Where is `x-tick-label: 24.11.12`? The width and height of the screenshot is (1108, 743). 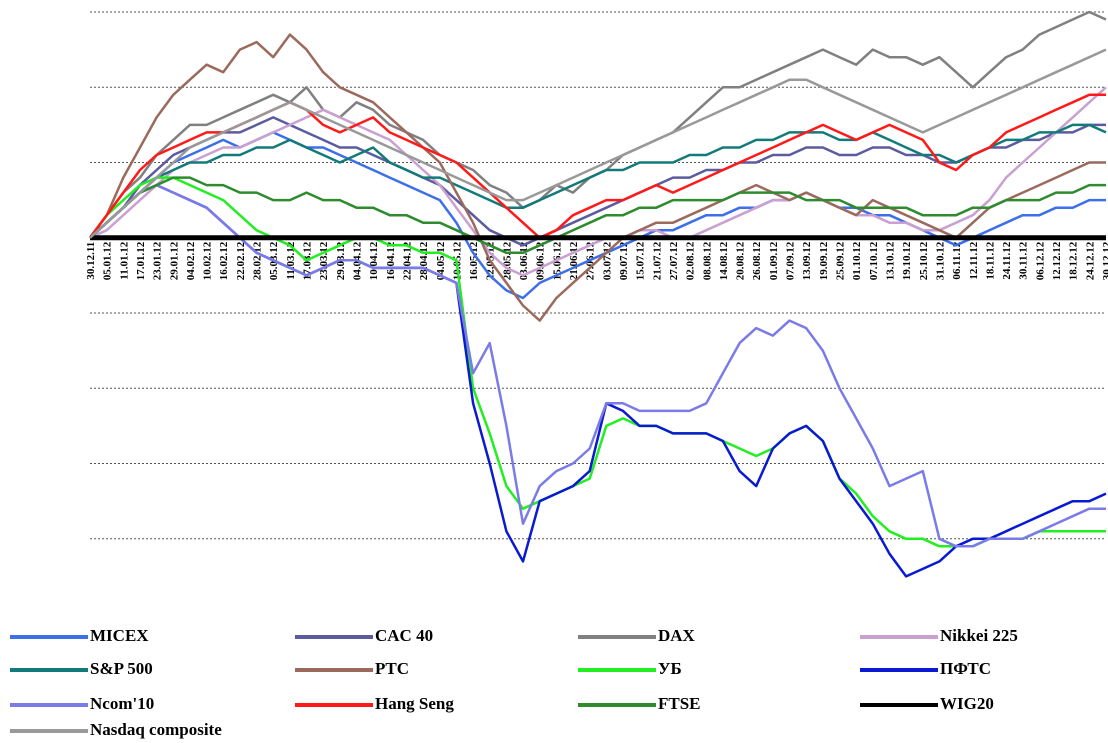
x-tick-label: 24.11.12 is located at coordinates (1007, 260).